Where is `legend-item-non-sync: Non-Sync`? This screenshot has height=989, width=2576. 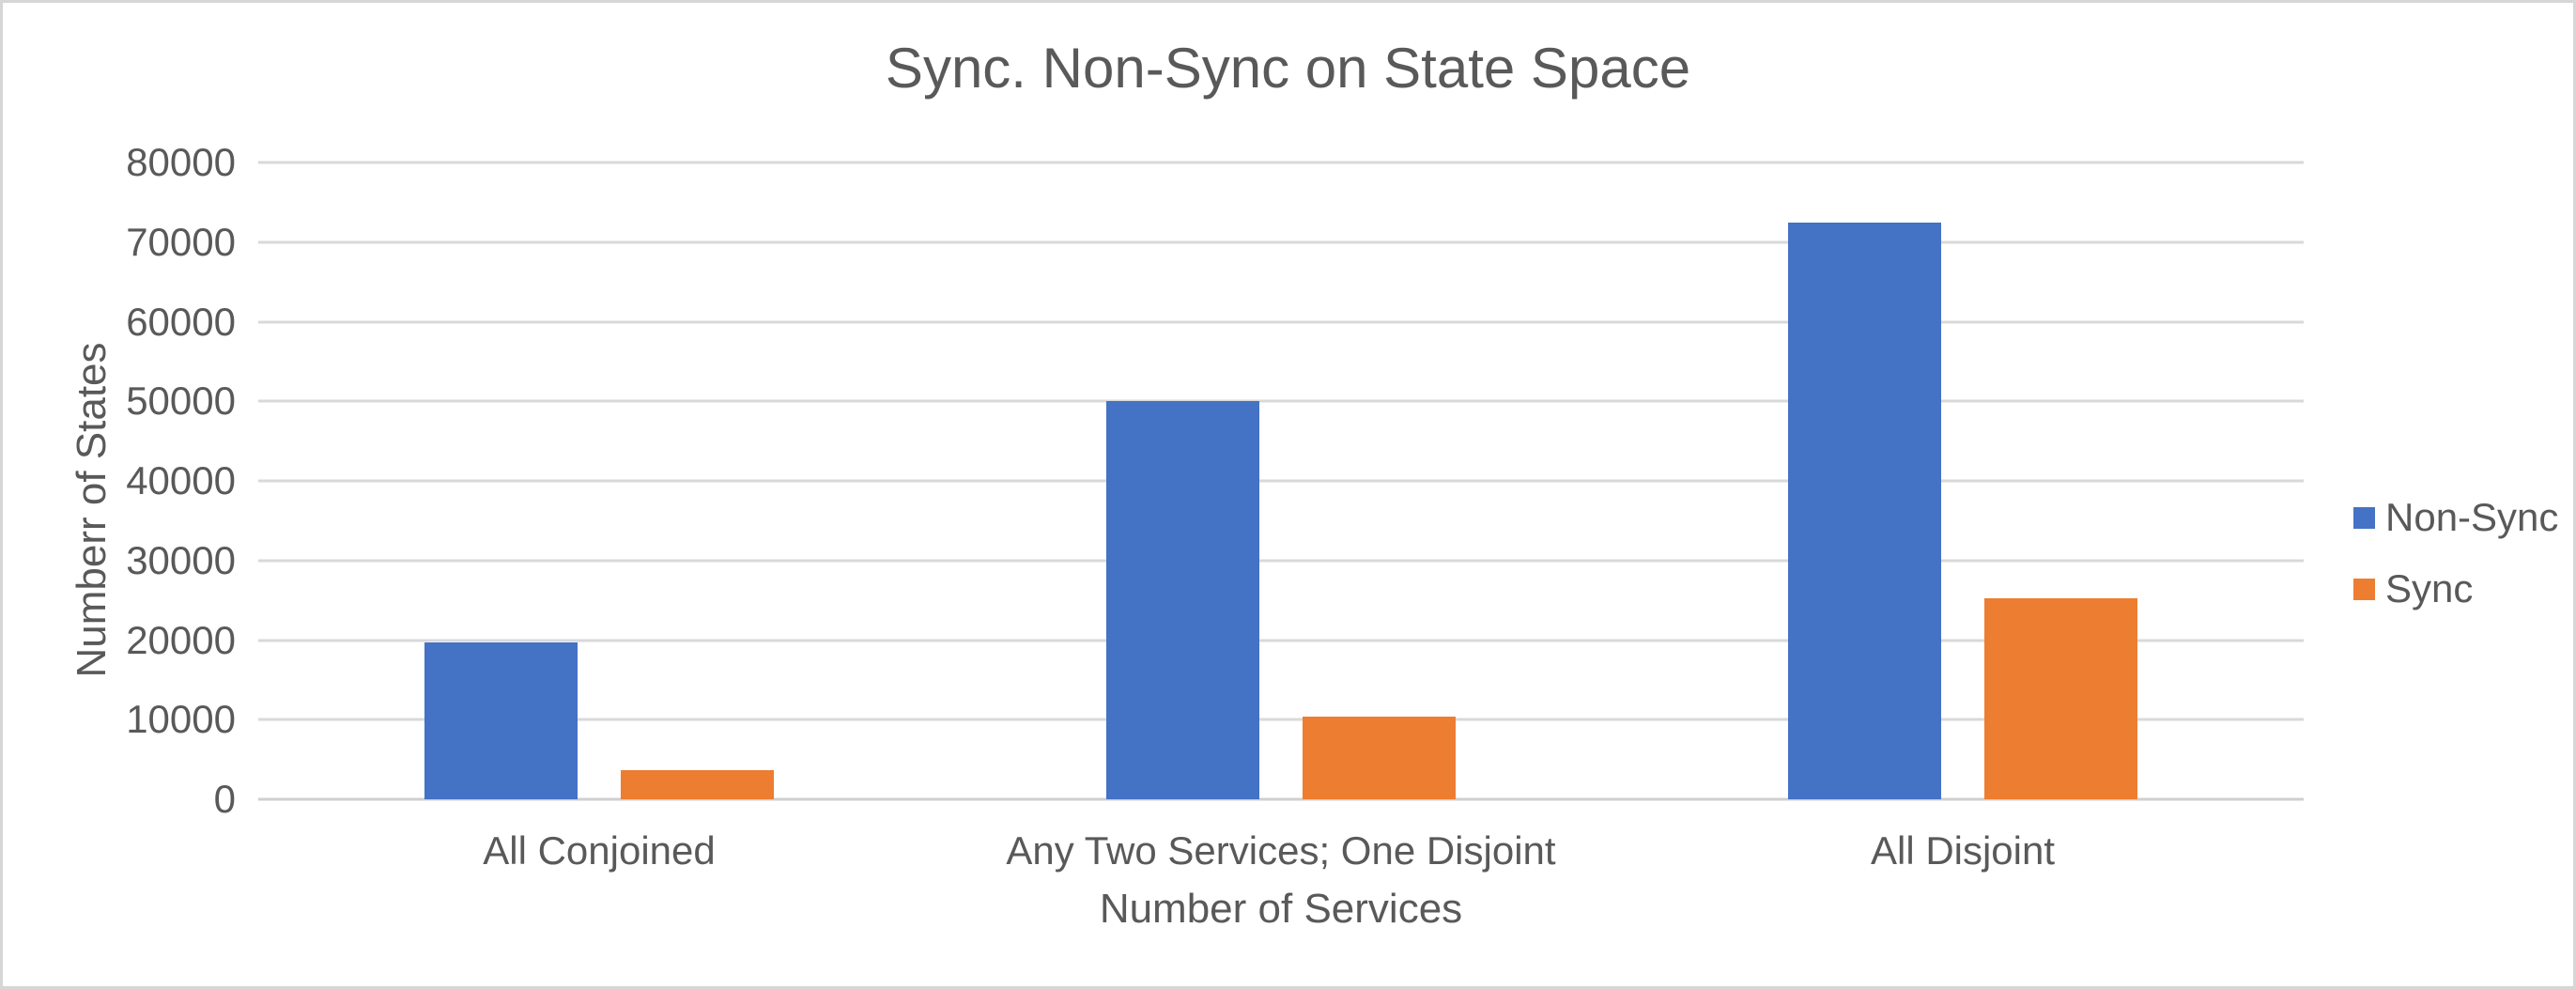 legend-item-non-sync: Non-Sync is located at coordinates (2455, 517).